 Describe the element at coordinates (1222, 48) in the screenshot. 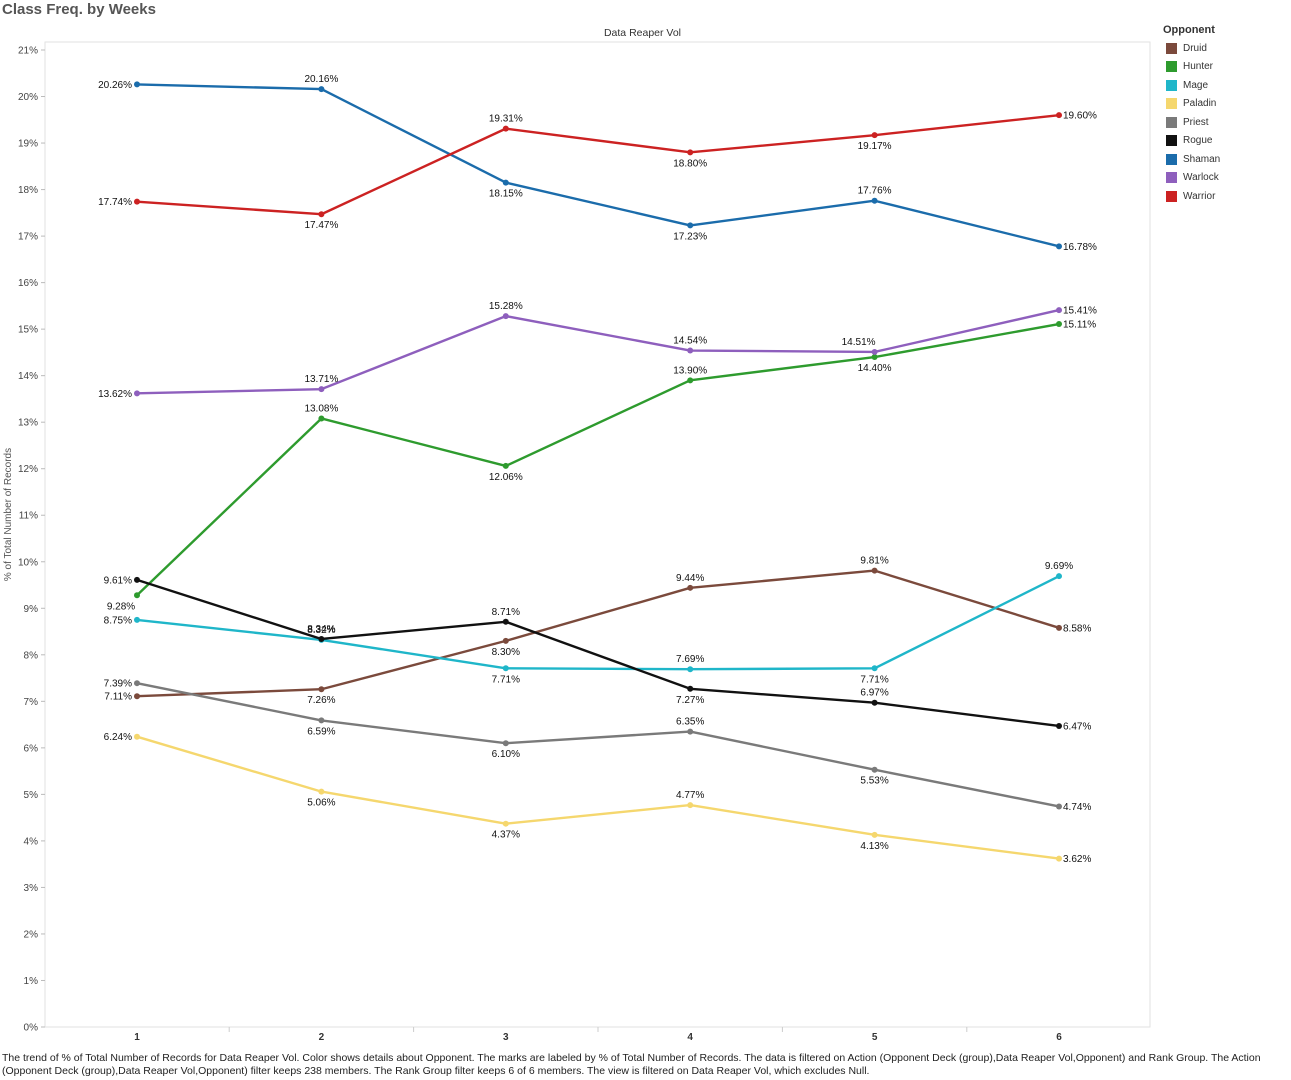

I see `legend-item-druid: Druid` at that location.